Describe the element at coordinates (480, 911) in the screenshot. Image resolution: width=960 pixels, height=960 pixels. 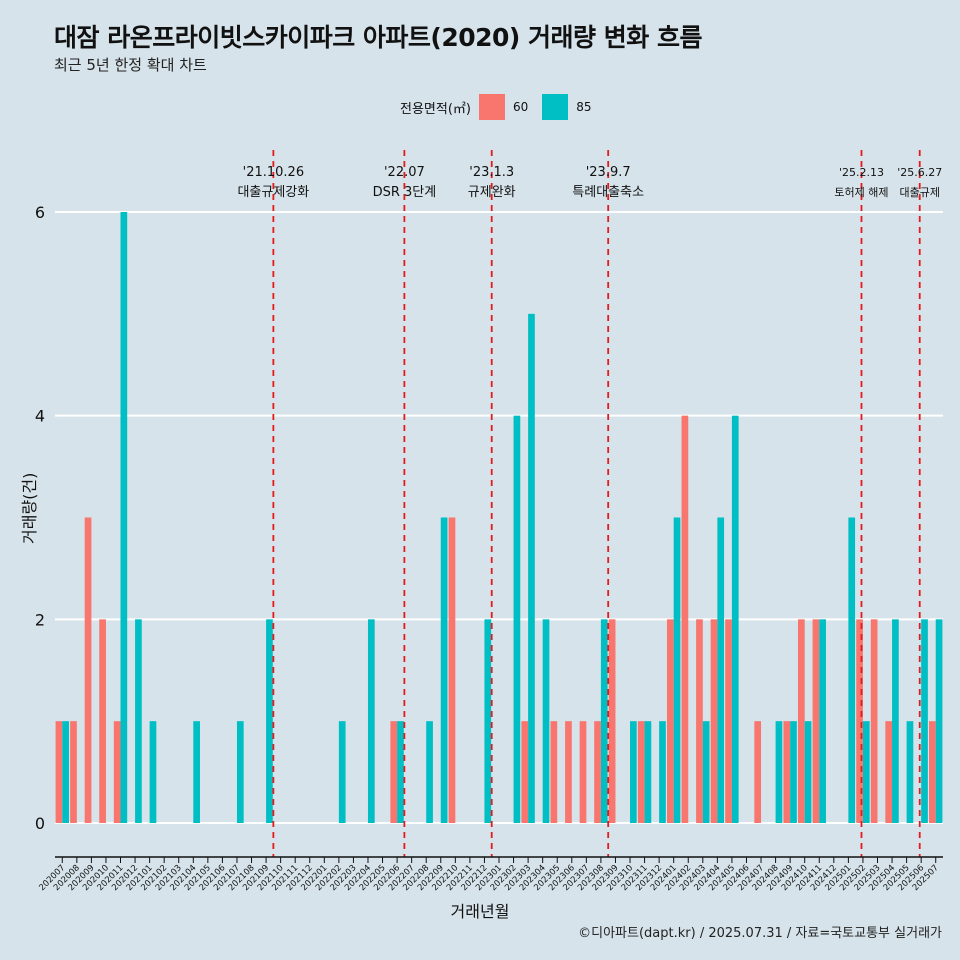
I see `x-axis-label: 거래년월` at that location.